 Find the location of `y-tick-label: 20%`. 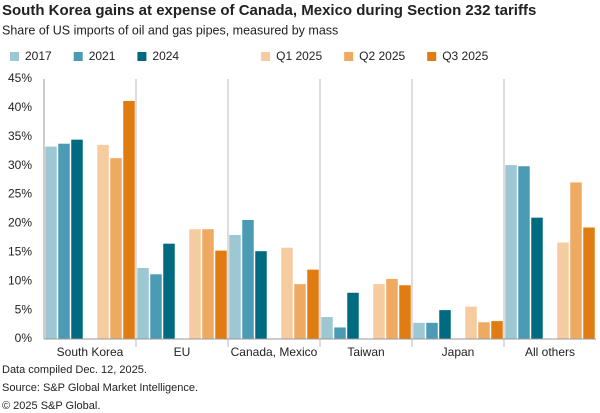

y-tick-label: 20% is located at coordinates (20, 223).